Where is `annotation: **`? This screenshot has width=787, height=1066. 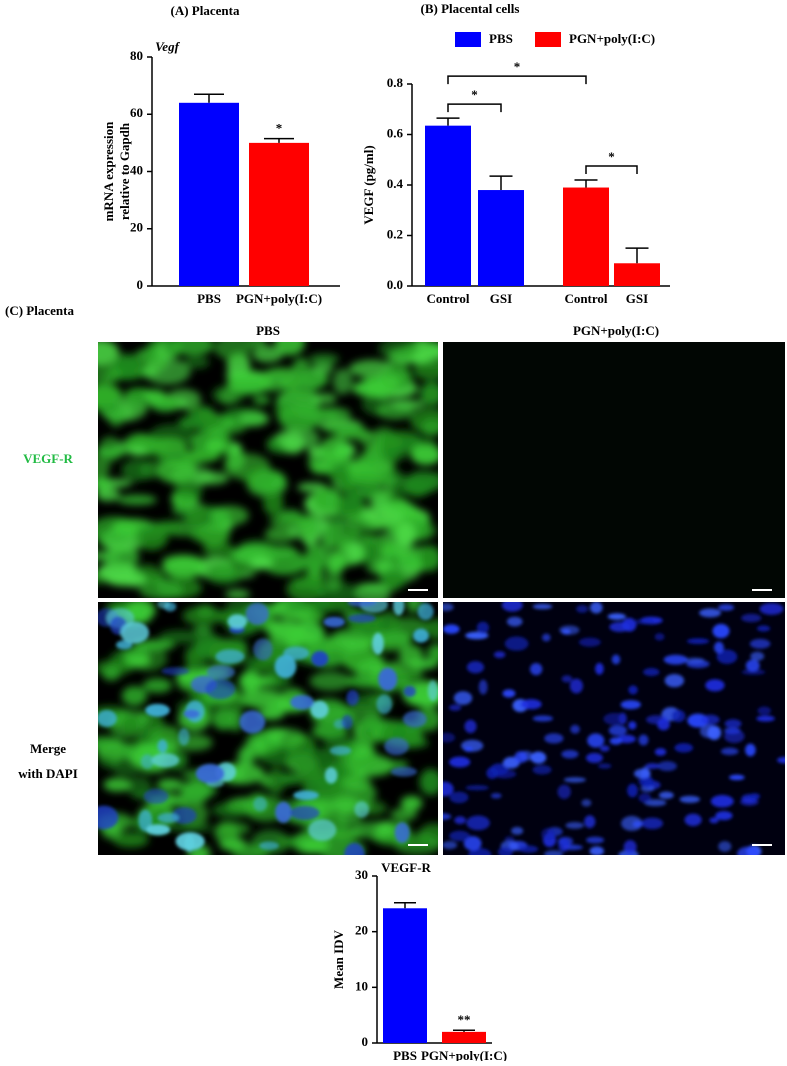
annotation: ** is located at coordinates (464, 1019).